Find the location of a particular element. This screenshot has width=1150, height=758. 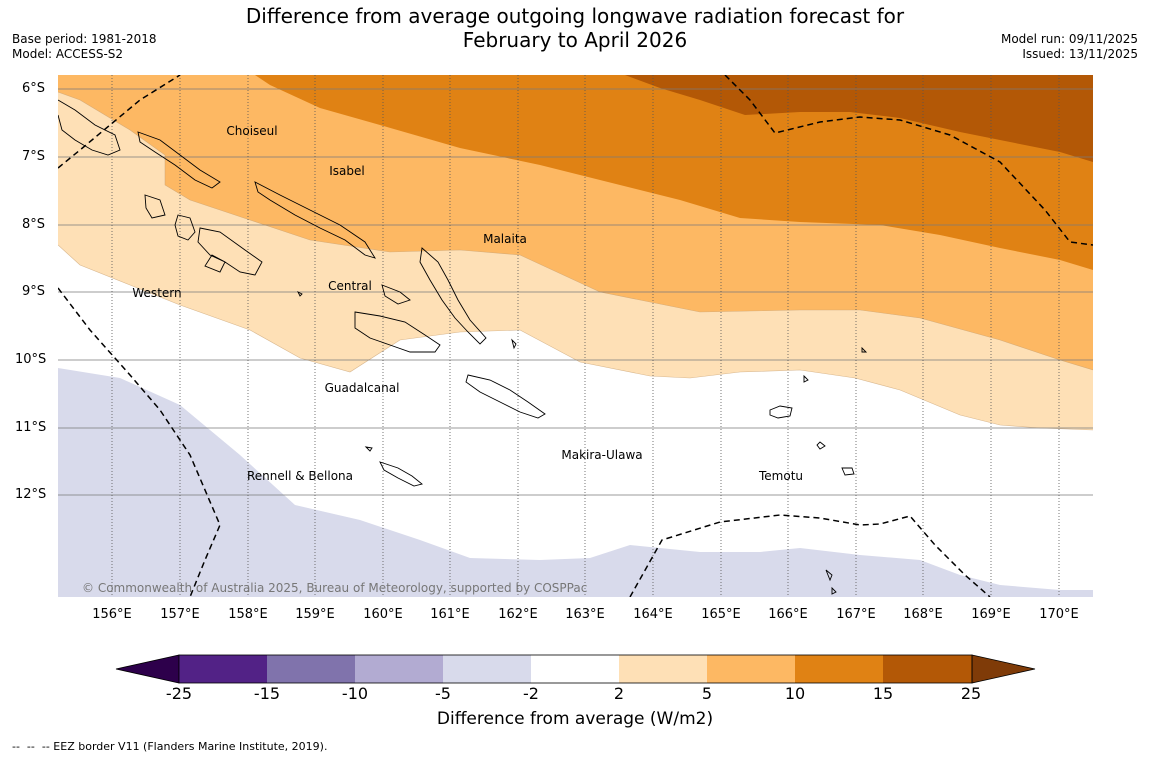

santa-isabel-island is located at coordinates (315, 220).